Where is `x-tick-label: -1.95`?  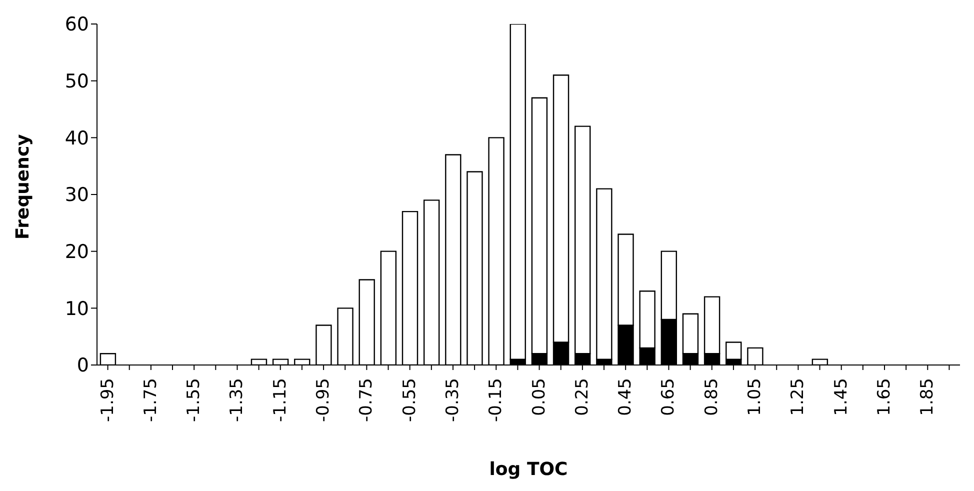 x-tick-label: -1.95 is located at coordinates (108, 400).